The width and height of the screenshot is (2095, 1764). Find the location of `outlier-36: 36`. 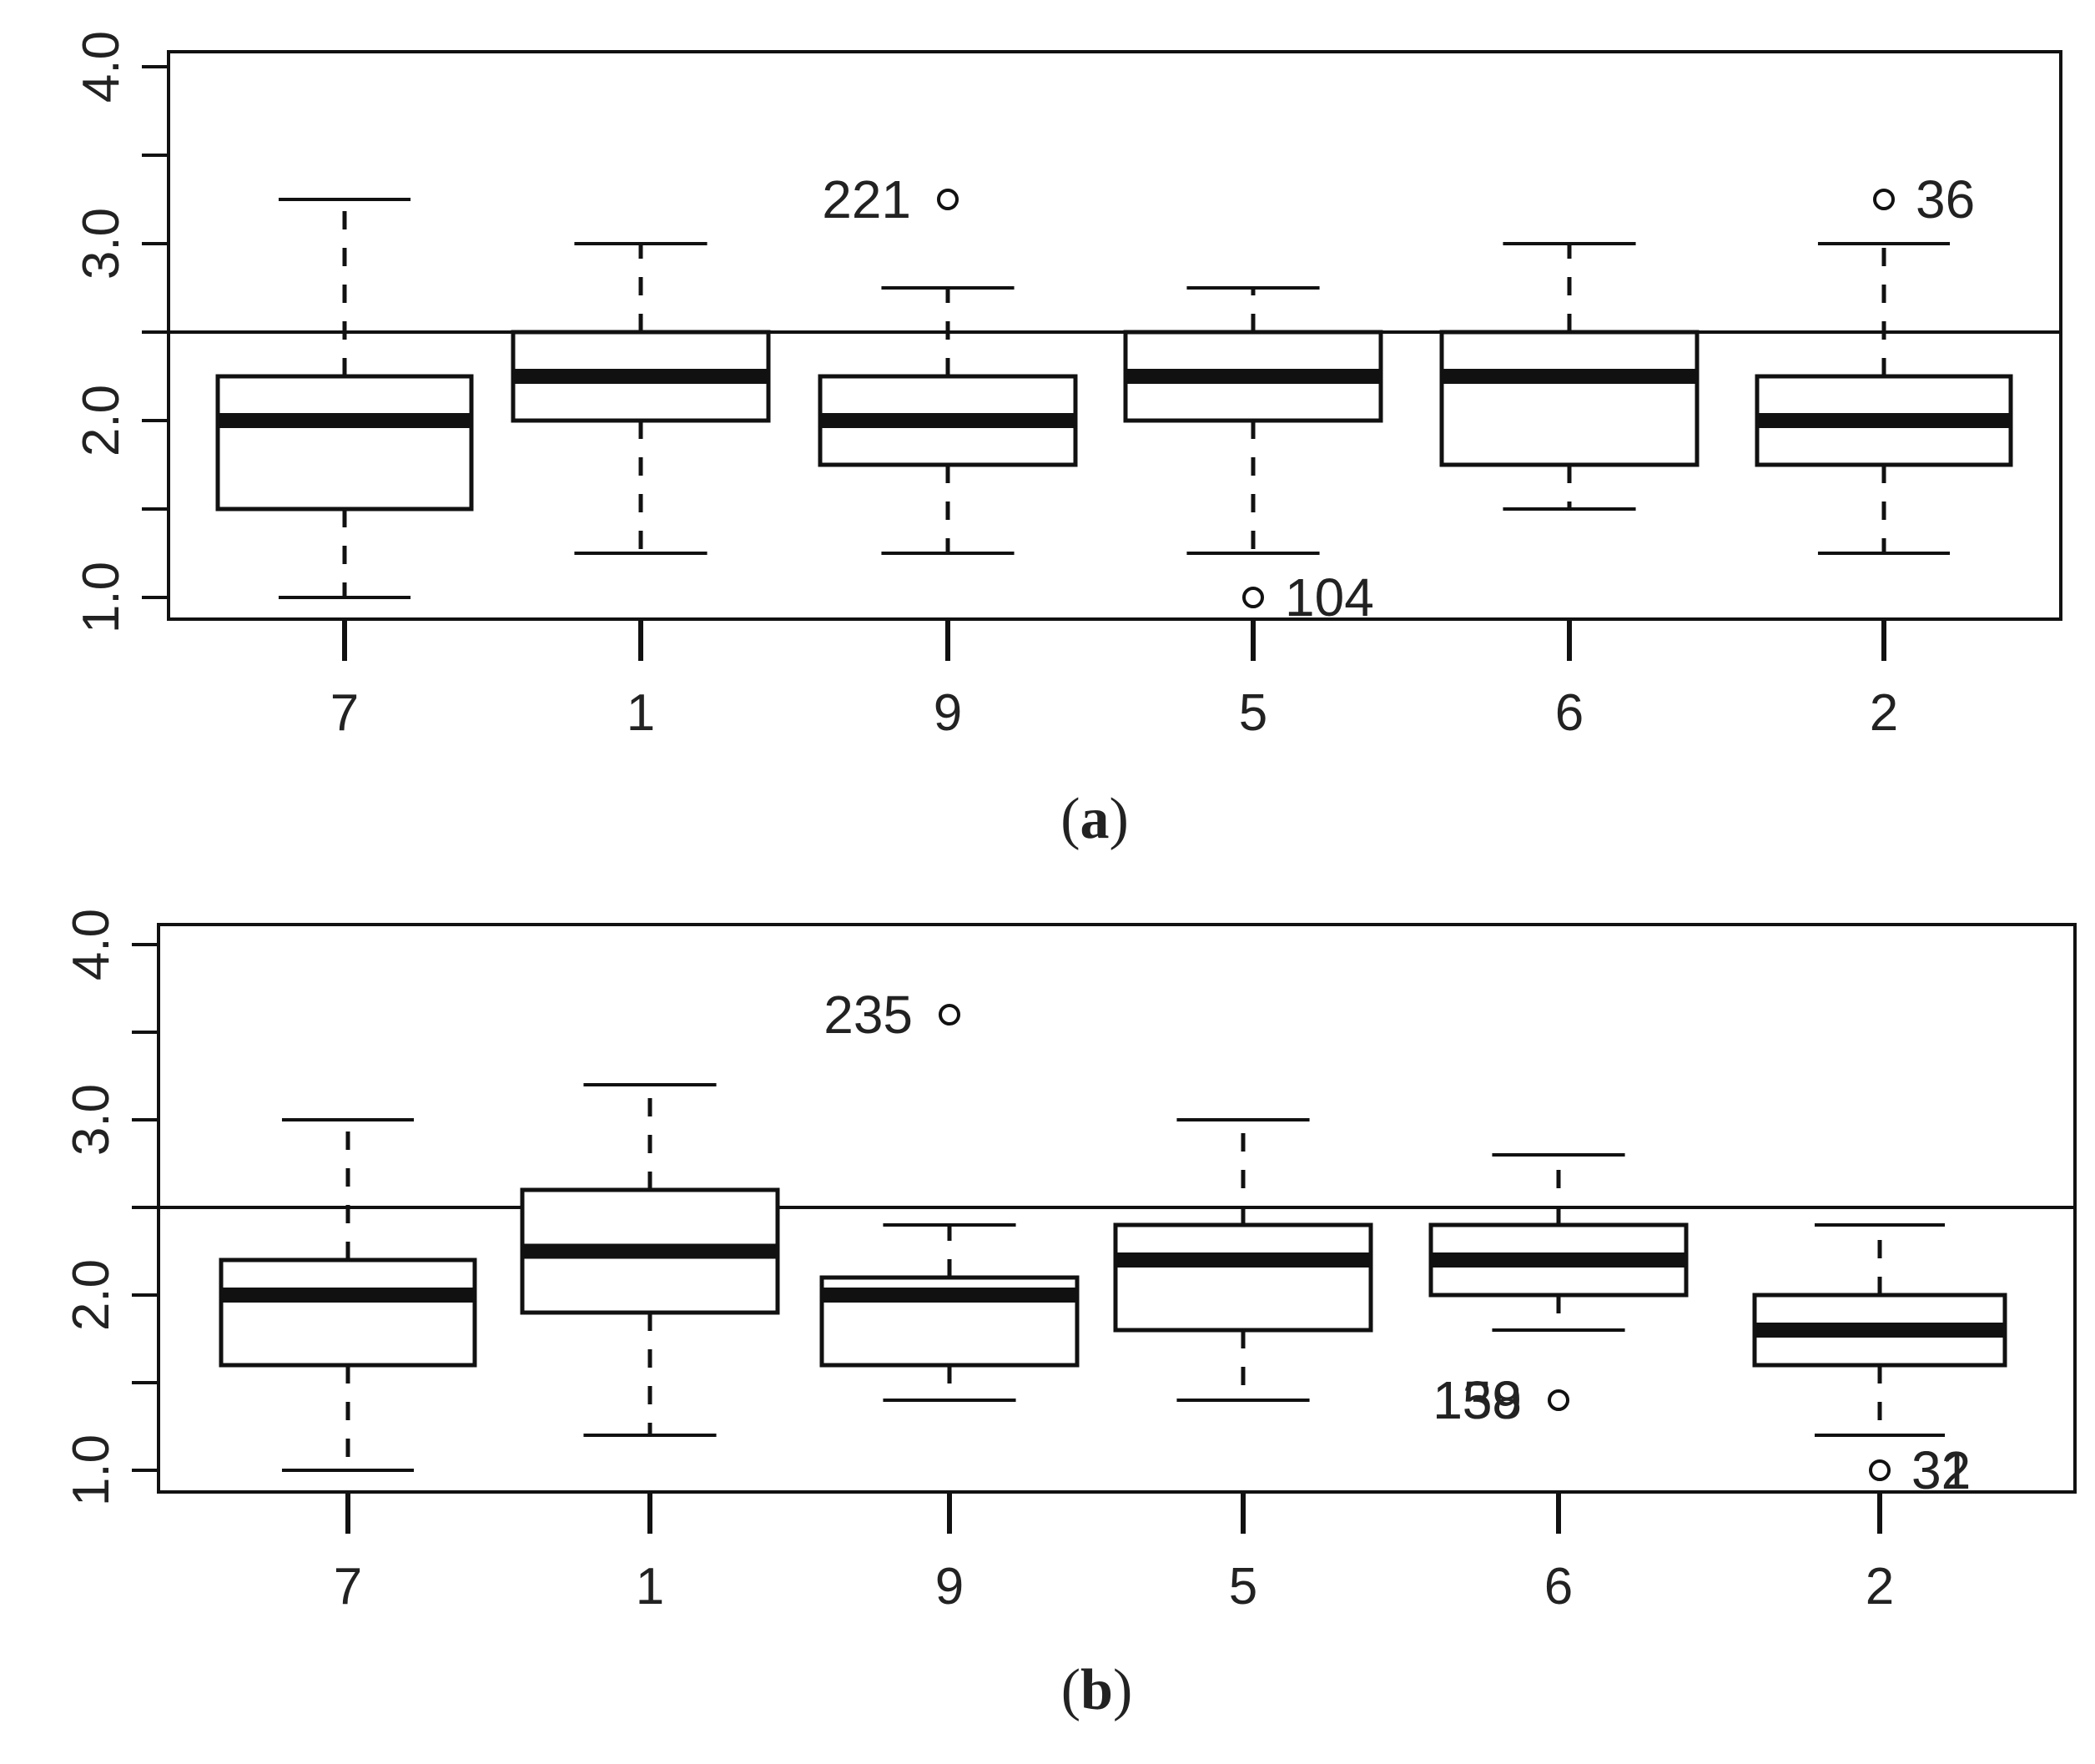

outlier-36: 36 is located at coordinates (1924, 199).